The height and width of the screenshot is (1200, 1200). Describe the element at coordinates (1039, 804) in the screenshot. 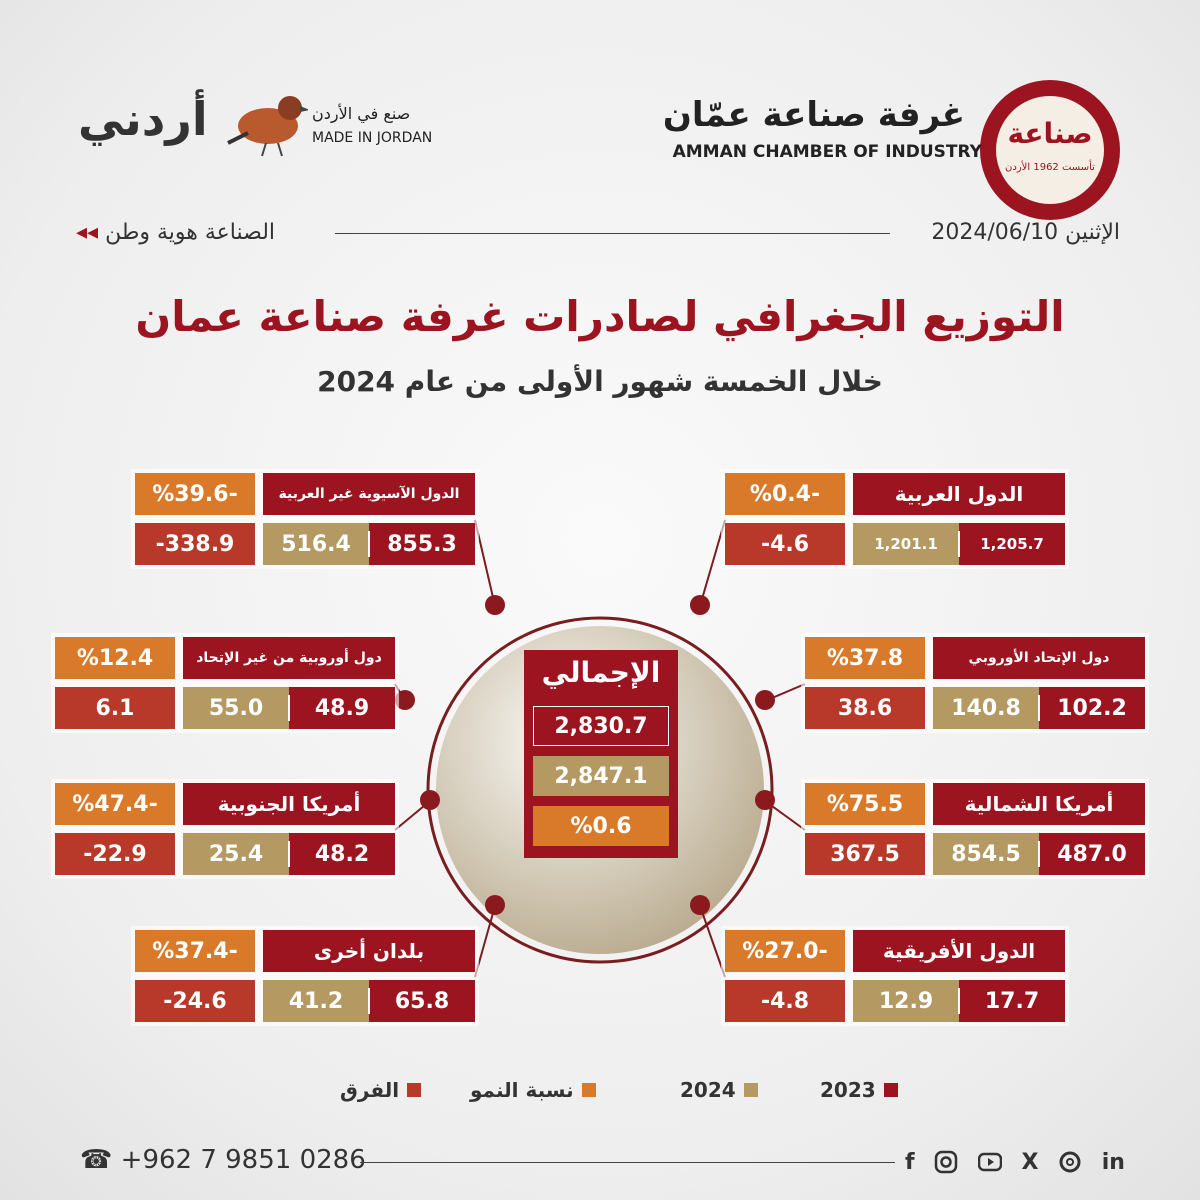

I see `region-name: أمريكا الشمالية` at that location.